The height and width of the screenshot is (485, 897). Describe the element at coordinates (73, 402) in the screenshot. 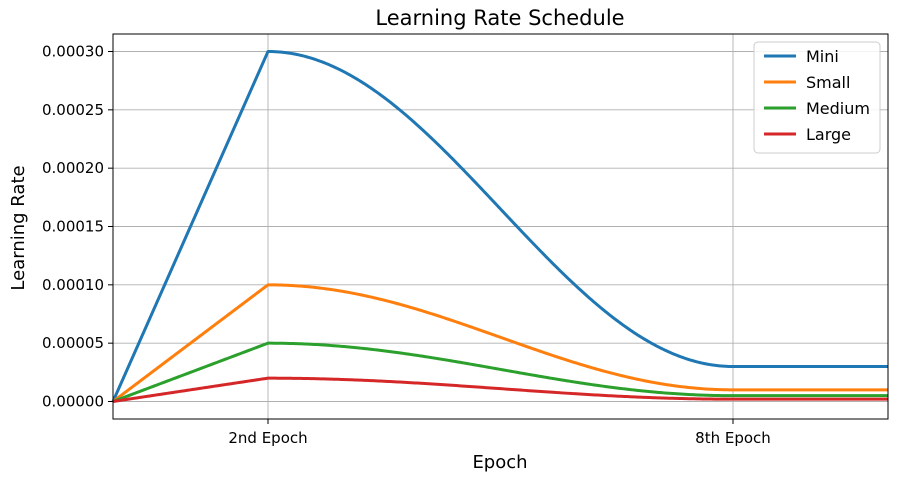

I see `y-tick-label: 0.00000` at that location.